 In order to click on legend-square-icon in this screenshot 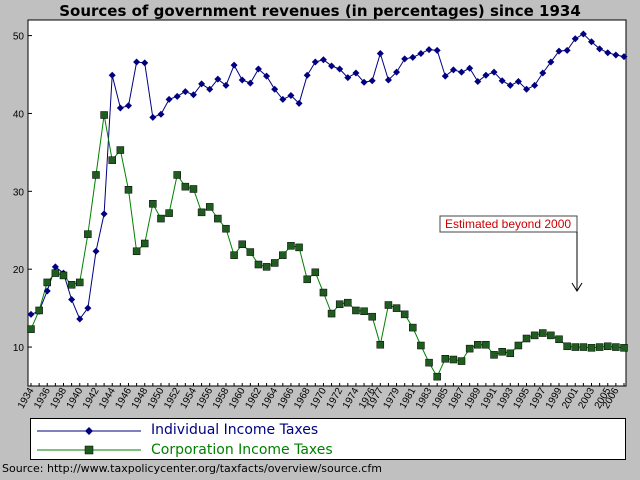, I will do `click(89, 450)`.